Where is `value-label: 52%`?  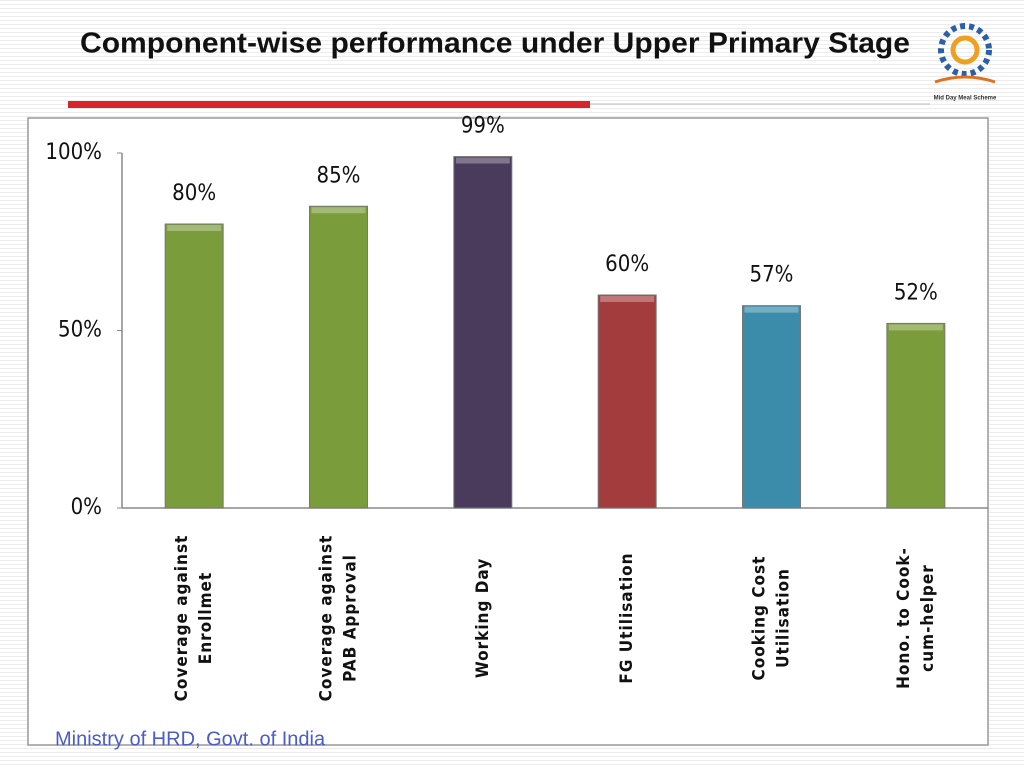 value-label: 52% is located at coordinates (916, 292).